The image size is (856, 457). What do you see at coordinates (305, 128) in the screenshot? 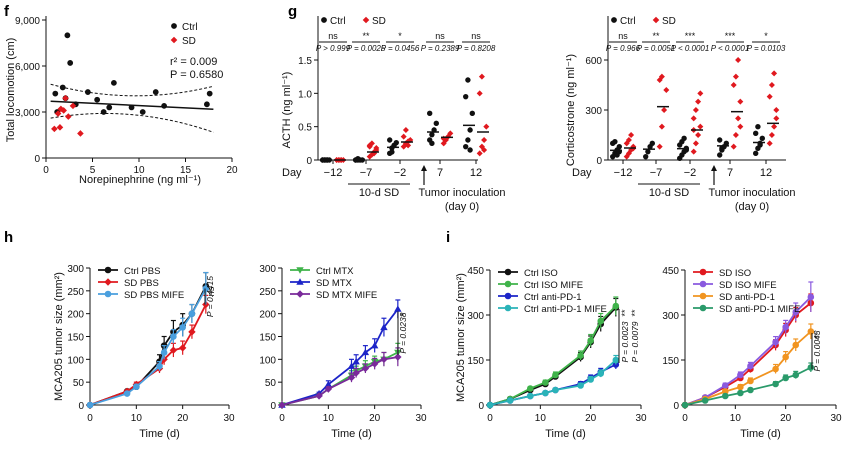
I see `g-ytick-label: 0.5` at bounding box center [305, 128].